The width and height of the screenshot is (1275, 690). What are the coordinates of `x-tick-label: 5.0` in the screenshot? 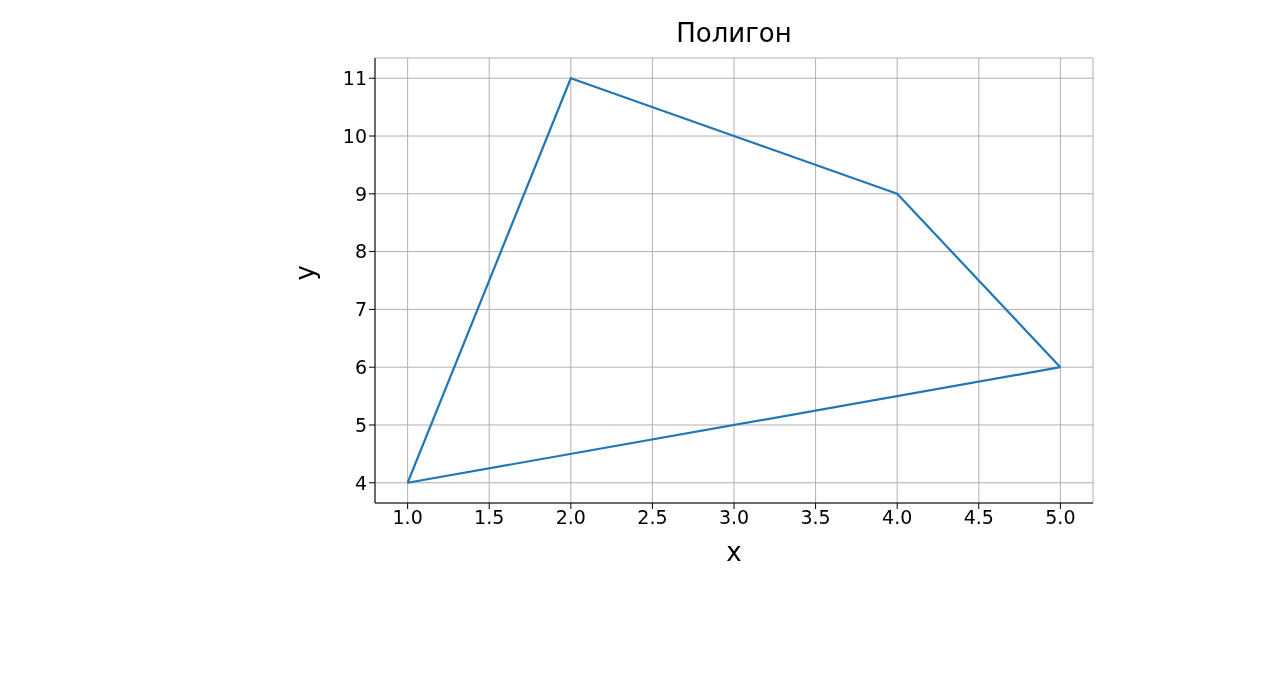 It's located at (1060, 517).